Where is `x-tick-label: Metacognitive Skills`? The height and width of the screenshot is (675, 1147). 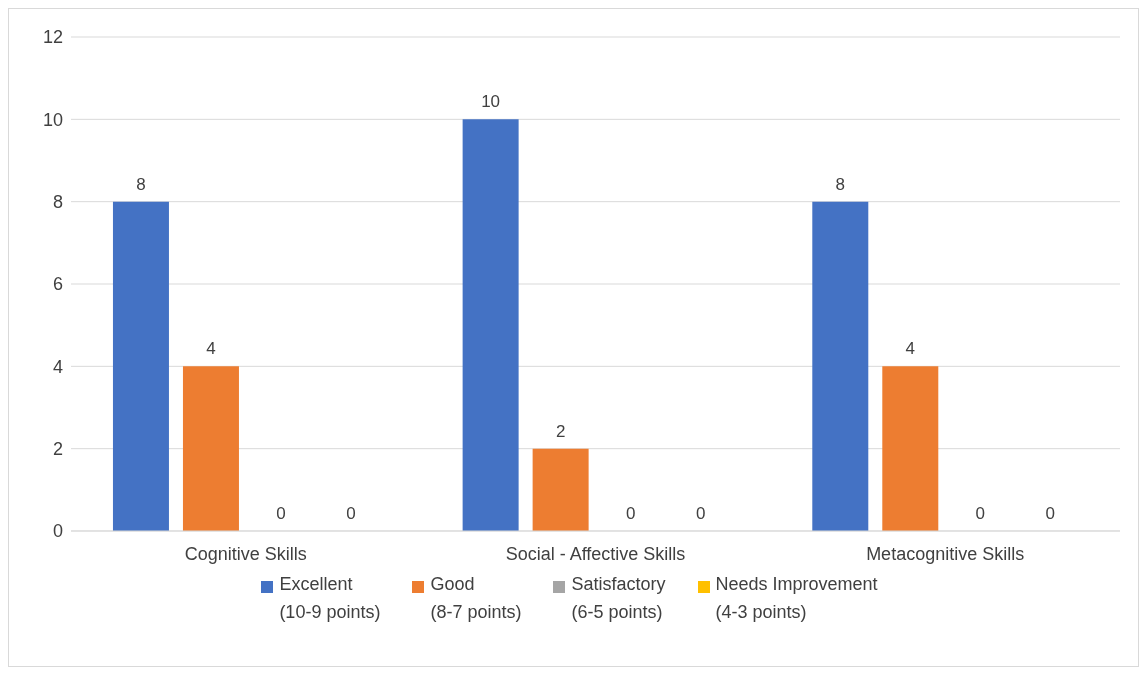 x-tick-label: Metacognitive Skills is located at coordinates (945, 553).